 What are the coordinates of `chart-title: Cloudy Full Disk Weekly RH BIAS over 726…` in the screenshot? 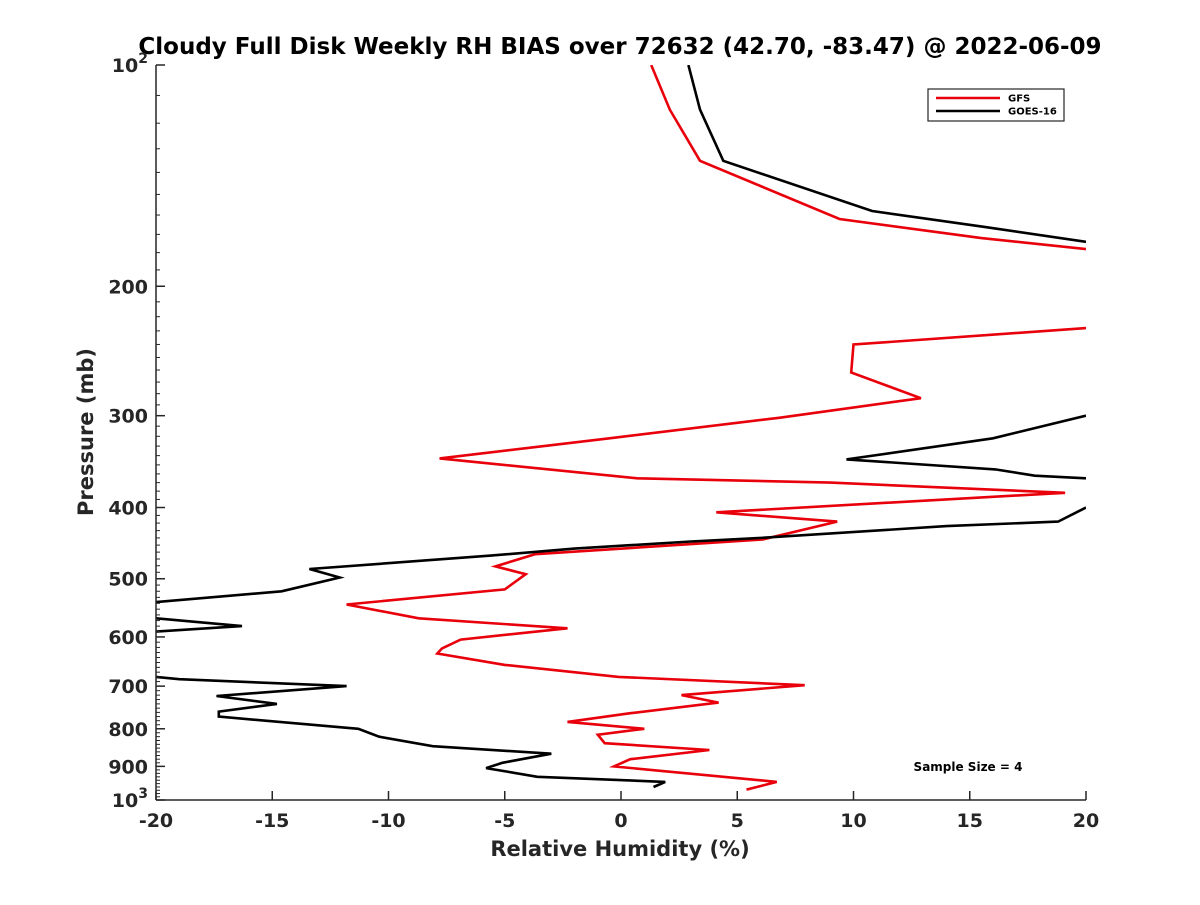 It's located at (619, 47).